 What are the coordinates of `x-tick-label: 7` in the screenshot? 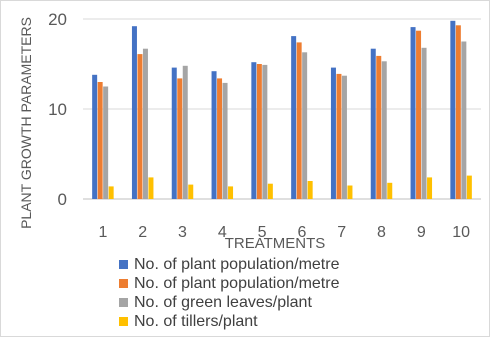 It's located at (341, 232).